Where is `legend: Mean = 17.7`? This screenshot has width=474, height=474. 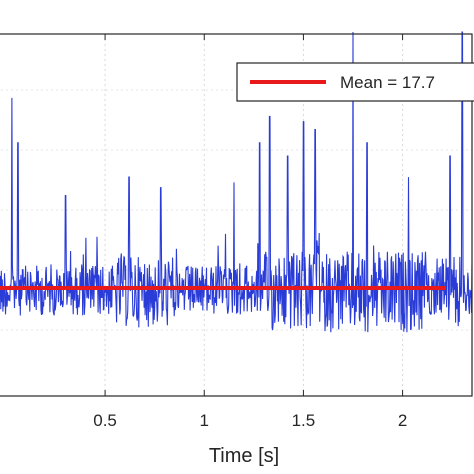 legend: Mean = 17.7 is located at coordinates (355, 82).